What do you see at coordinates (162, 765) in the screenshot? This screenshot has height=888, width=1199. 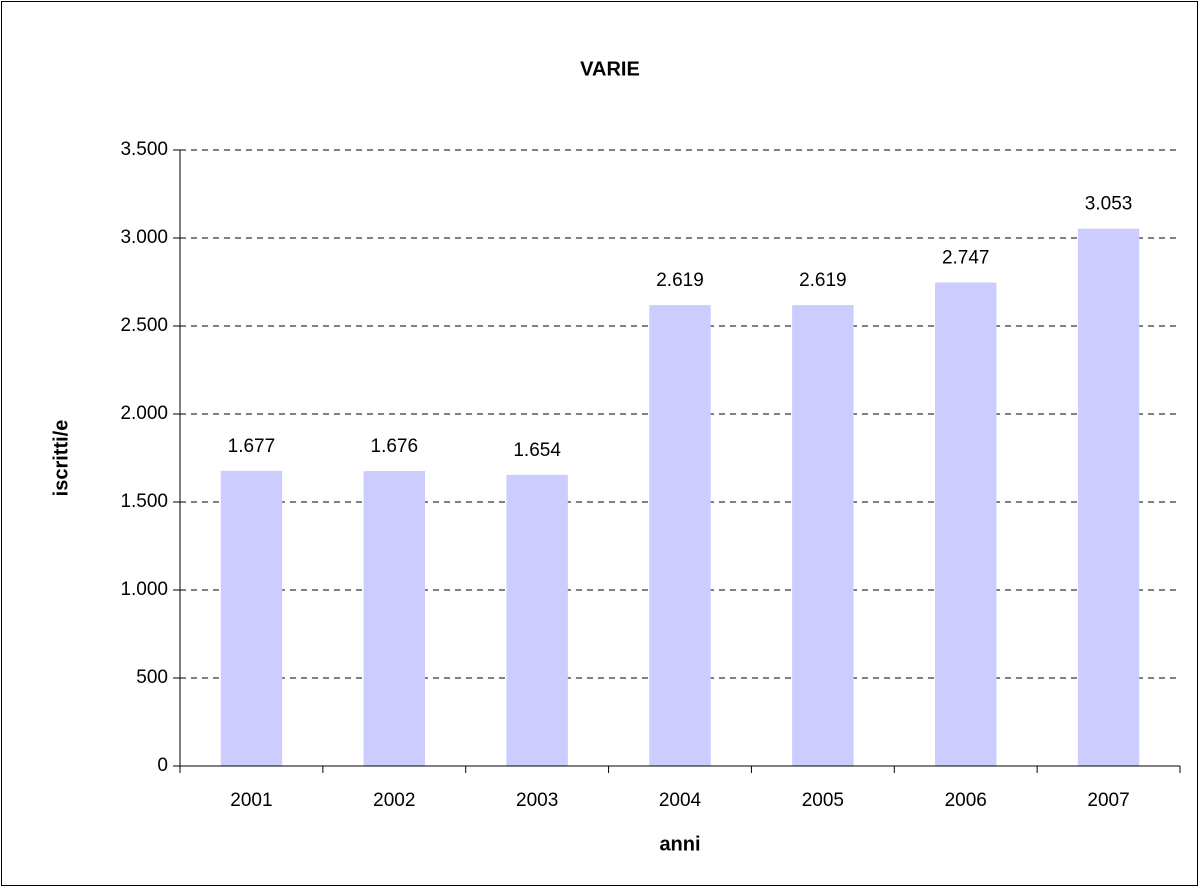 I see `y-tick-label: 0` at bounding box center [162, 765].